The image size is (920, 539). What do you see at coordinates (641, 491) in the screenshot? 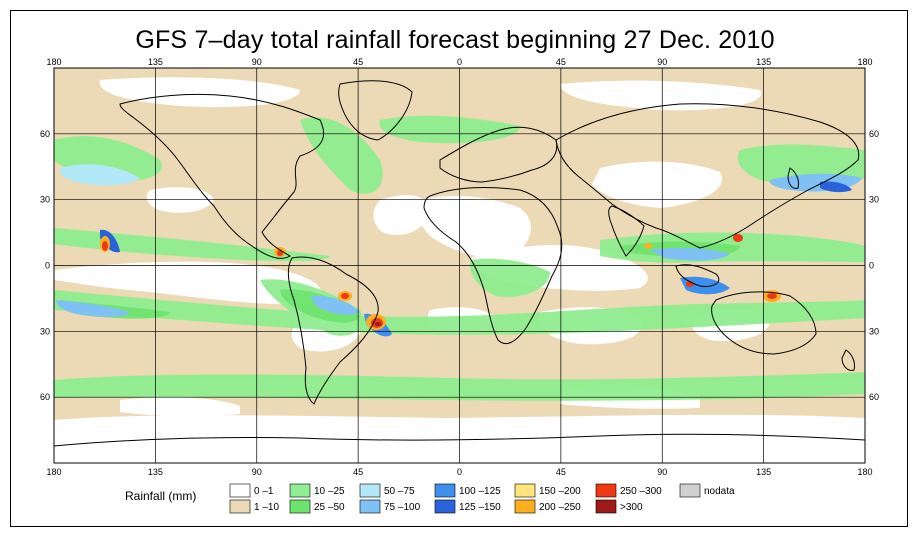
I see `legend-entry-label: 250 –300` at bounding box center [641, 491].